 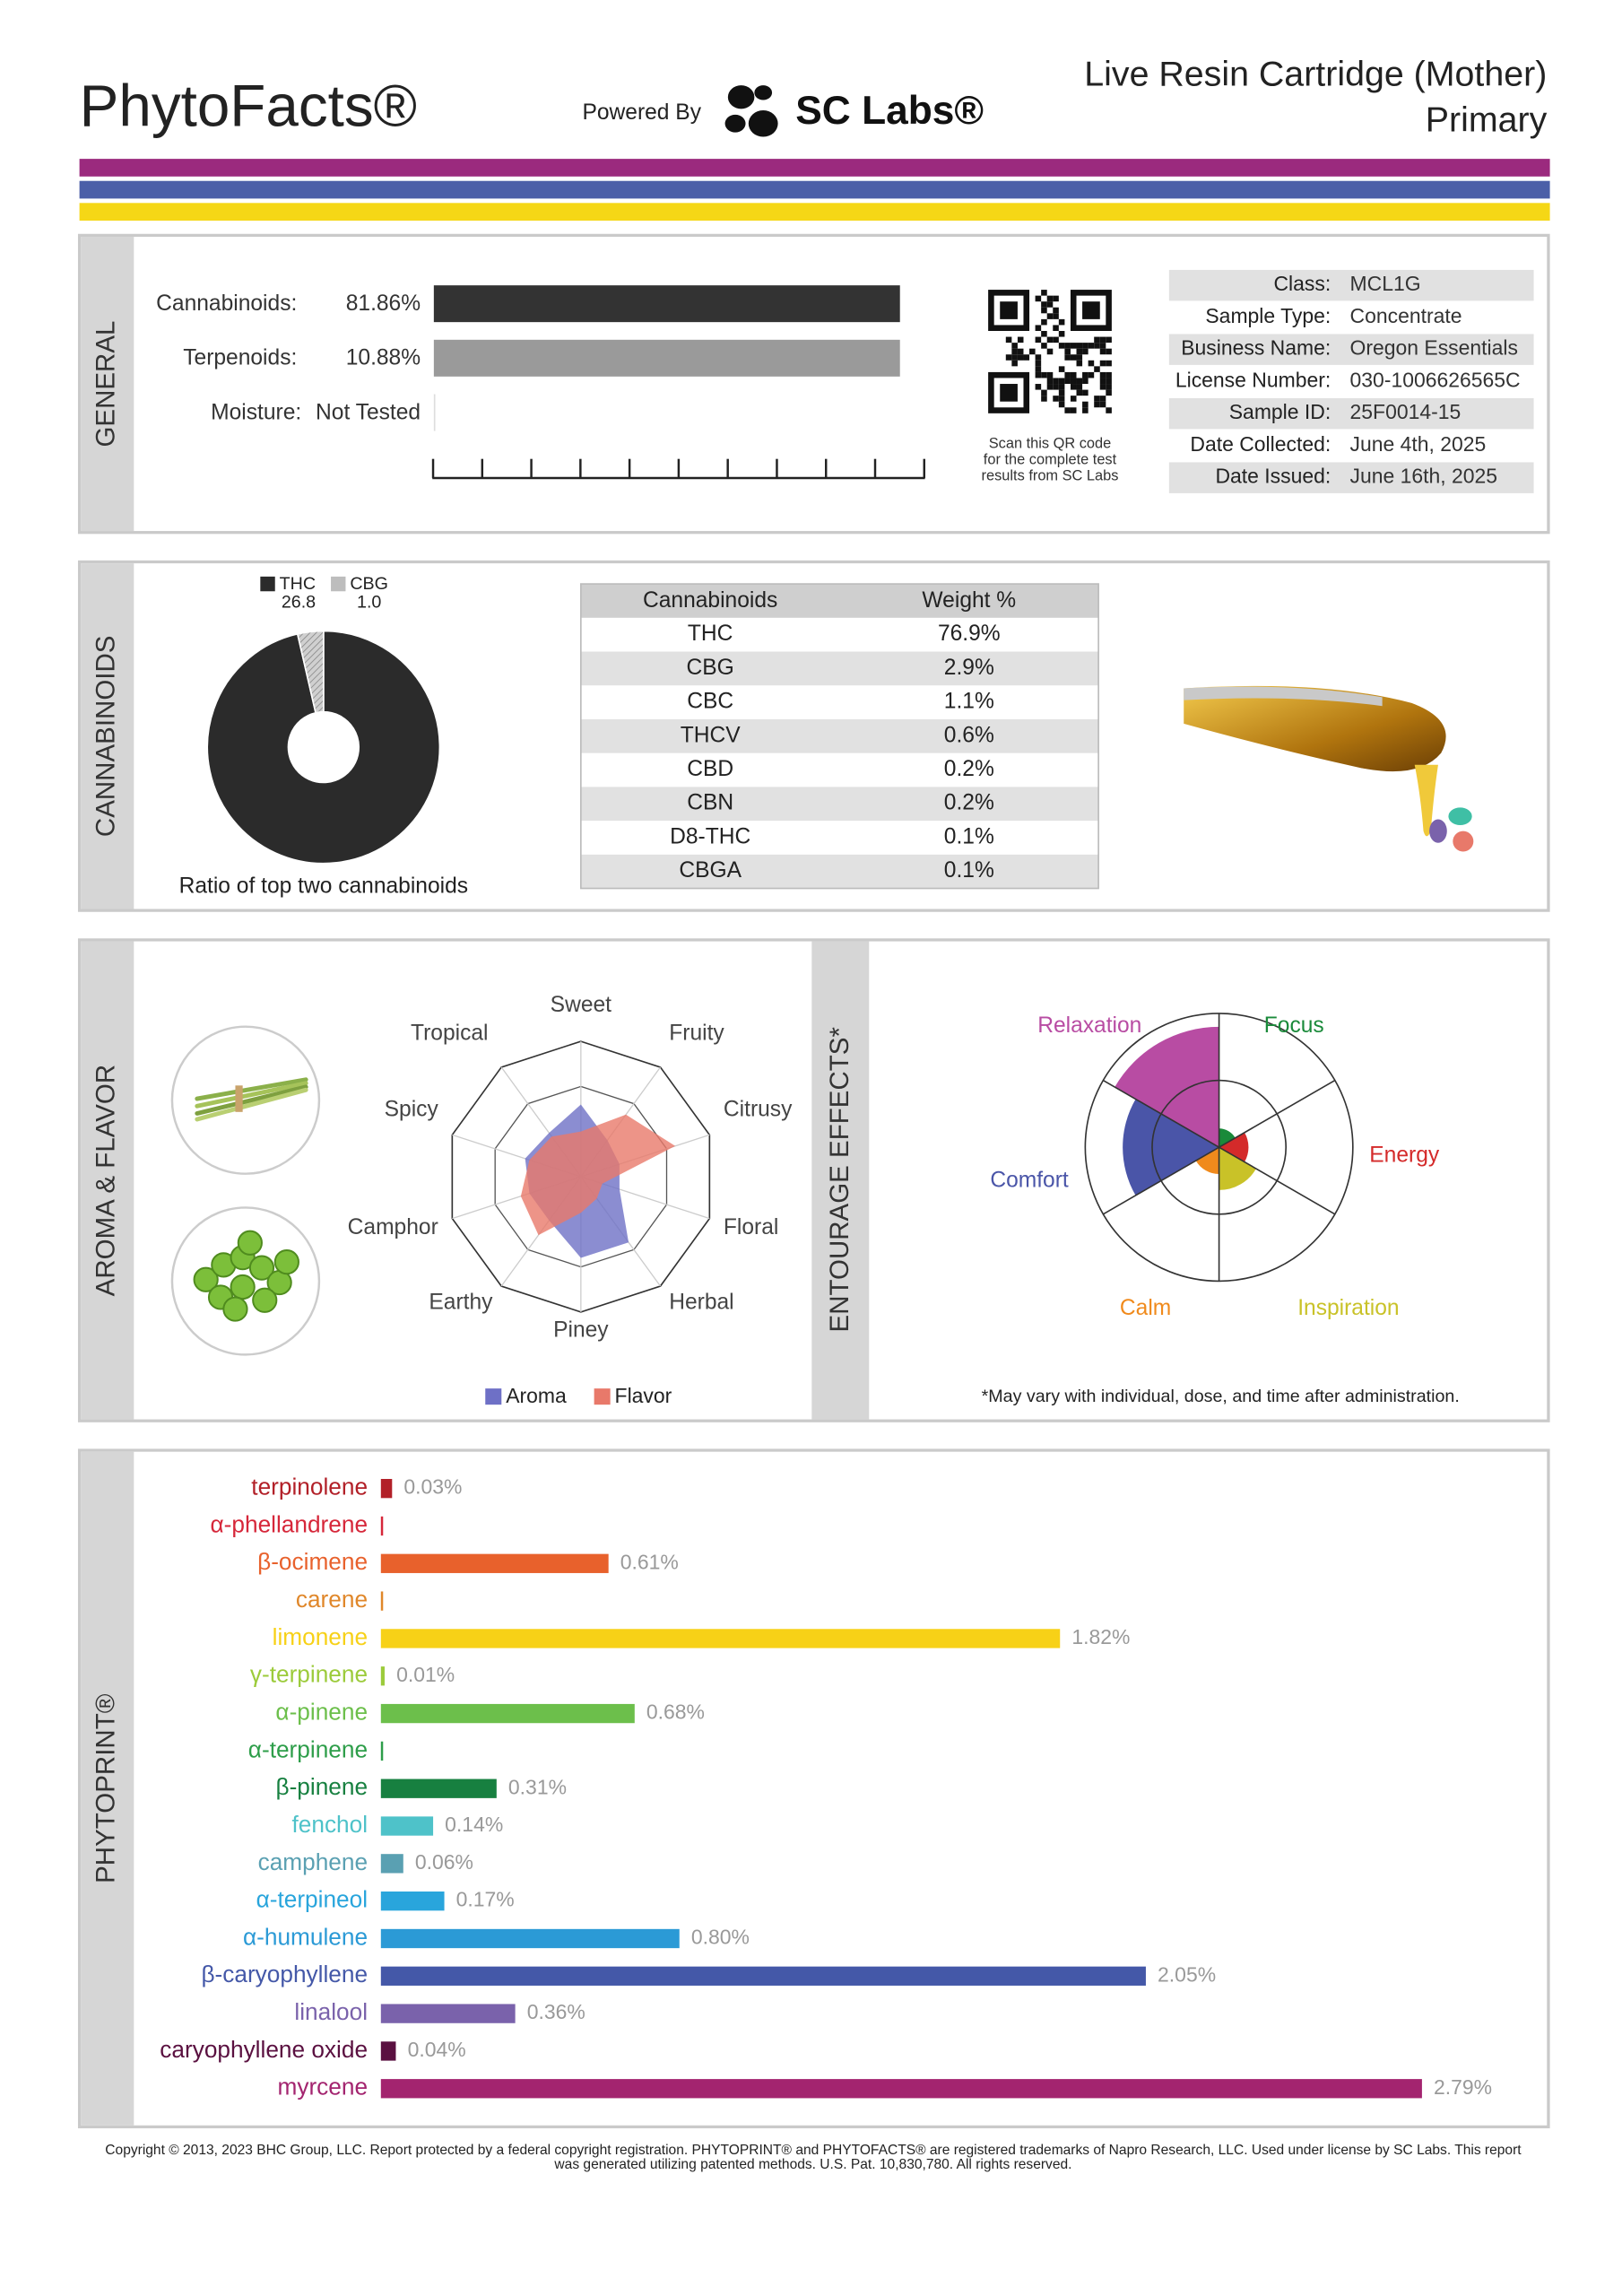 What do you see at coordinates (1256, 348) in the screenshot?
I see `info-label: Business Name:` at bounding box center [1256, 348].